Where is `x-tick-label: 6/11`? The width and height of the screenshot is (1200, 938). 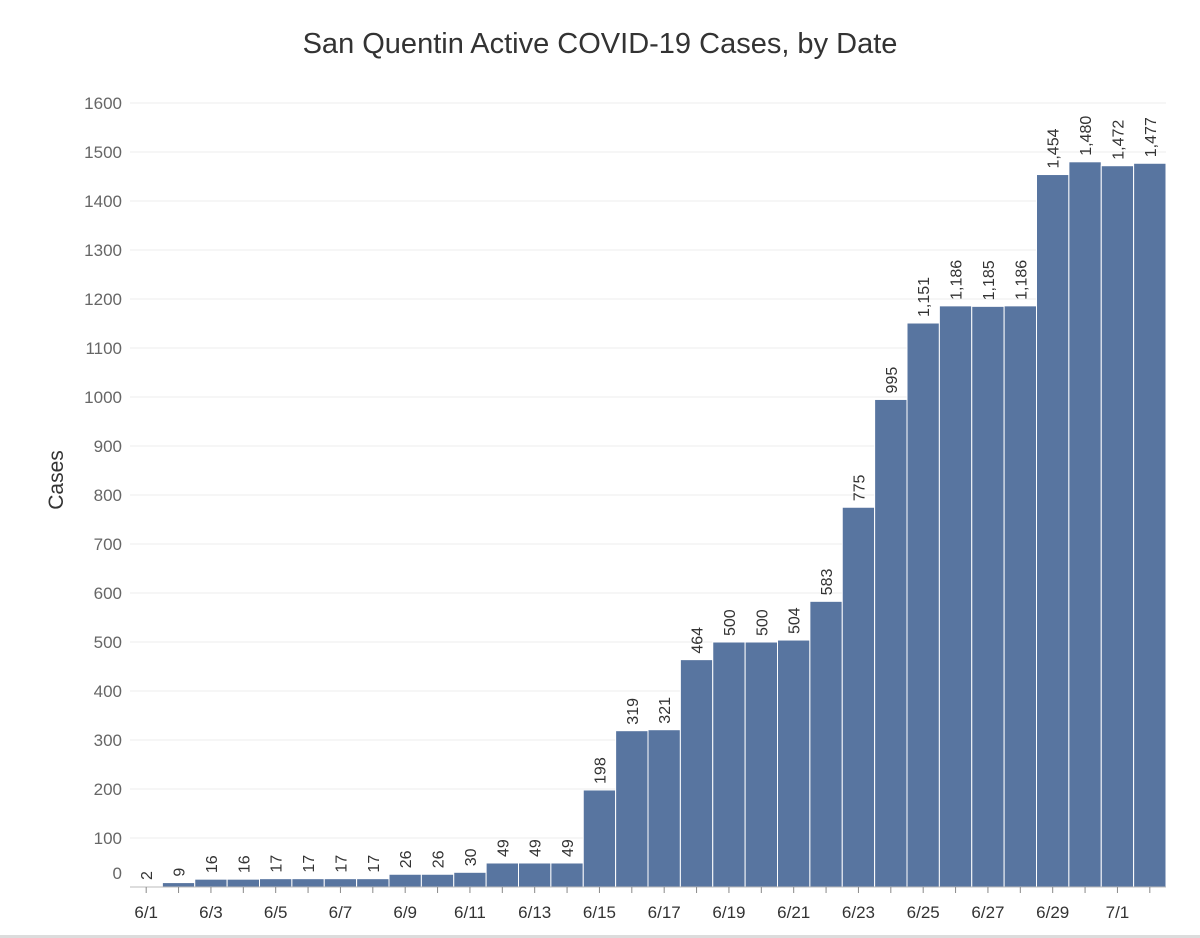 x-tick-label: 6/11 is located at coordinates (470, 912).